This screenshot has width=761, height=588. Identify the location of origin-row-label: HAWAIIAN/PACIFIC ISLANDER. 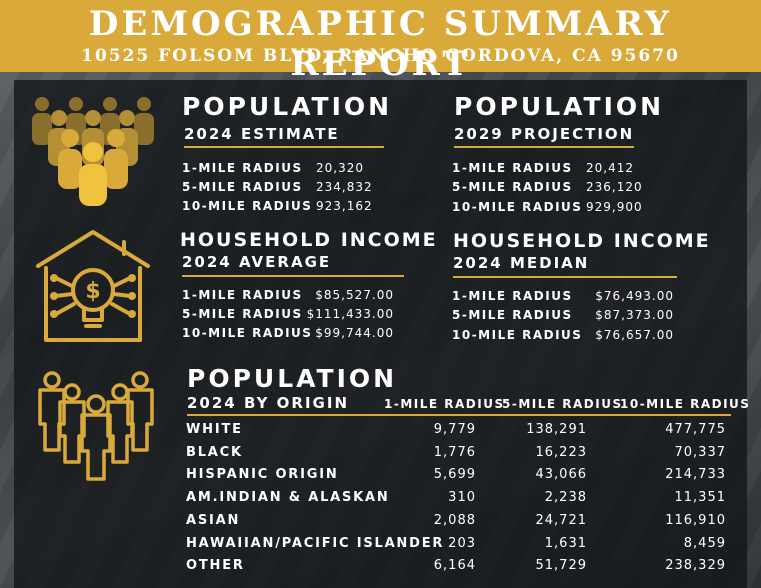
(315, 543).